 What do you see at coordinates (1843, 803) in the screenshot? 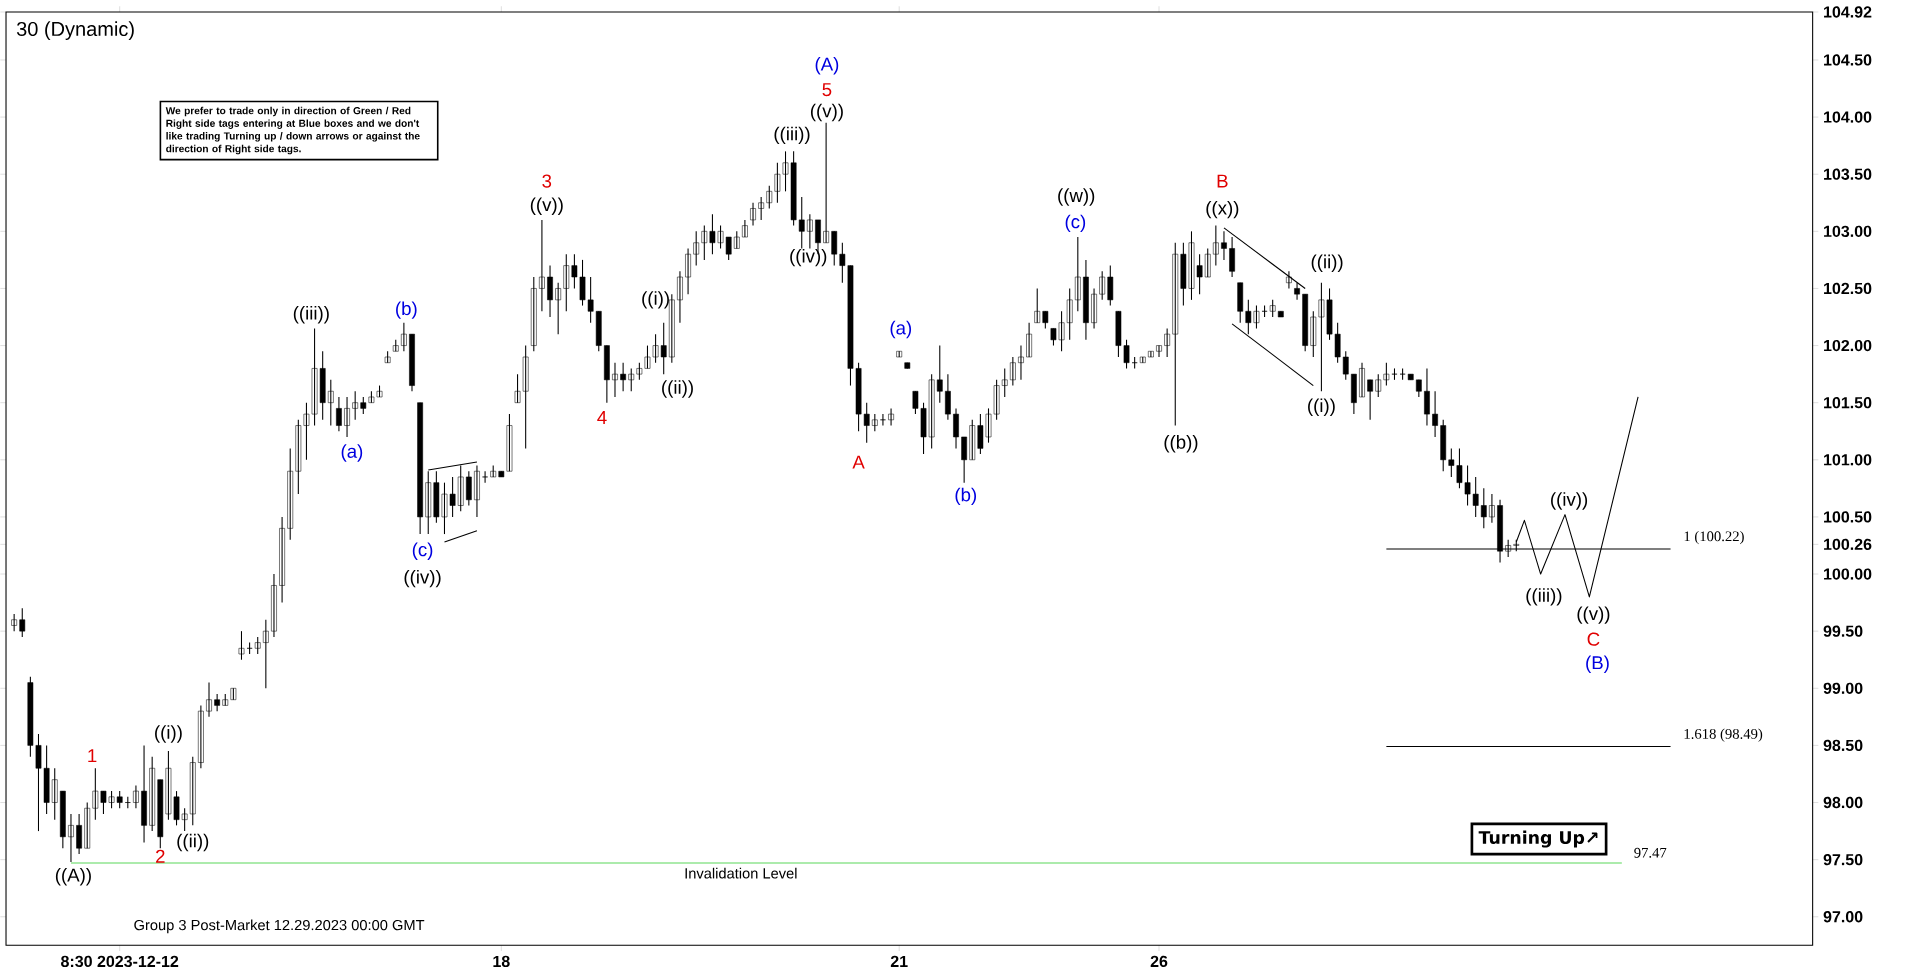
I see `y-tick-label: 98.00` at bounding box center [1843, 803].